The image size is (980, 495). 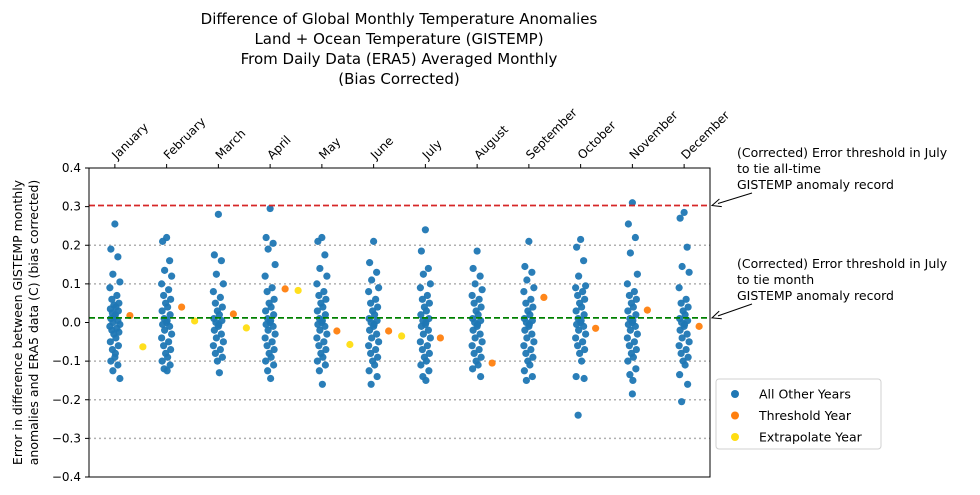 I want to click on x-tick-label: February, so click(x=185, y=139).